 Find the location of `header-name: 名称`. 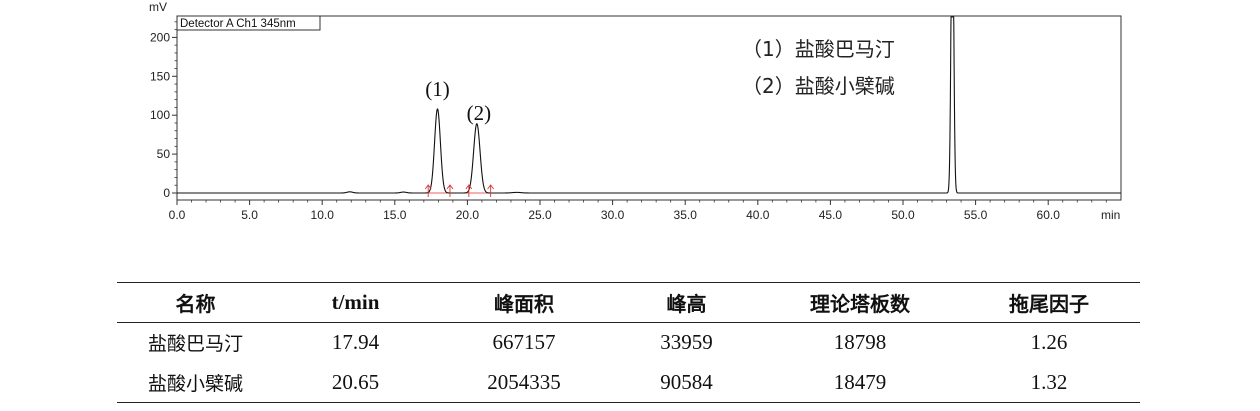

header-name: 名称 is located at coordinates (195, 302).